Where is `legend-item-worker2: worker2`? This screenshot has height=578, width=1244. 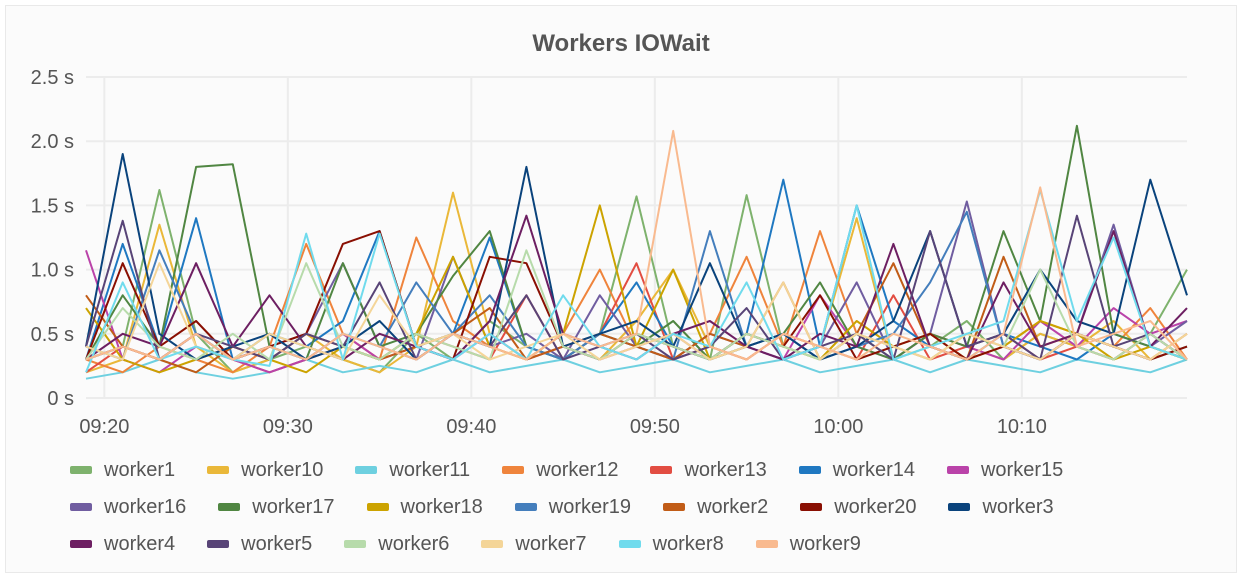
legend-item-worker2: worker2 is located at coordinates (715, 507).